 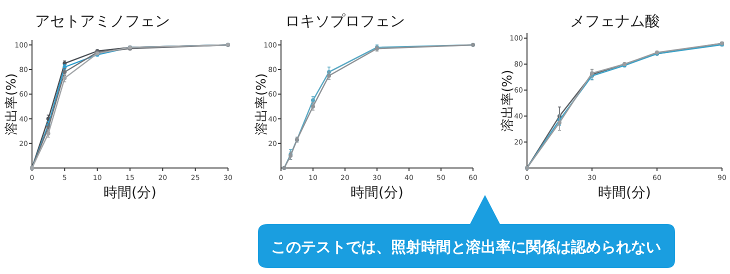 I want to click on chart-title: アセトアミノフェン, so click(x=102, y=21).